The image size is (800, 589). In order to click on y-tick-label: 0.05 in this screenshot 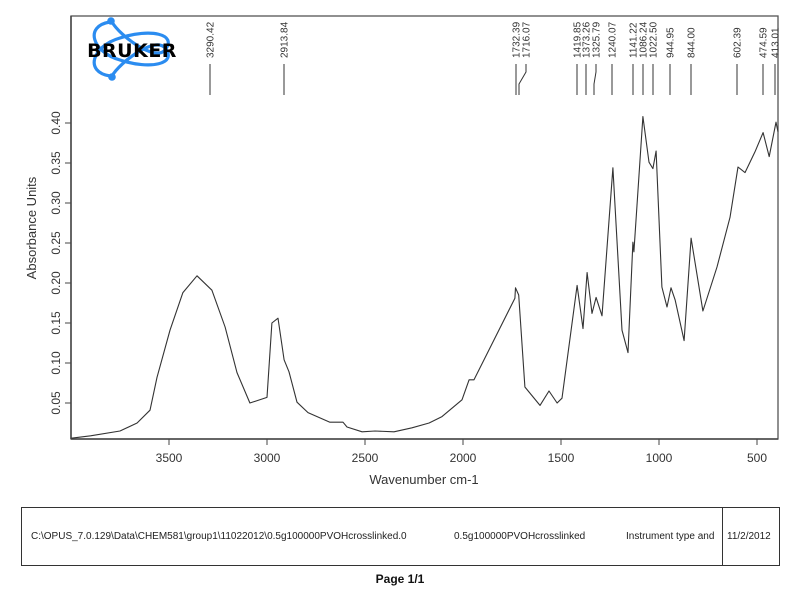, I will do `click(56, 403)`.